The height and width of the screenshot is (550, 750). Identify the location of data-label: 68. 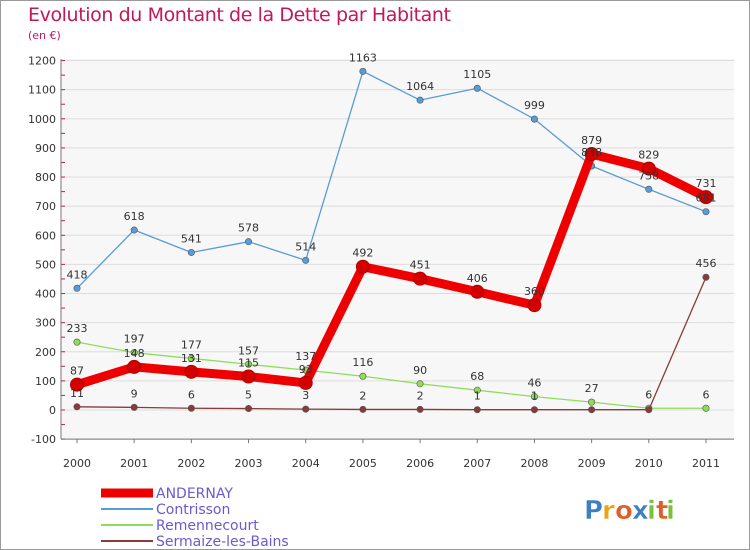
(477, 376).